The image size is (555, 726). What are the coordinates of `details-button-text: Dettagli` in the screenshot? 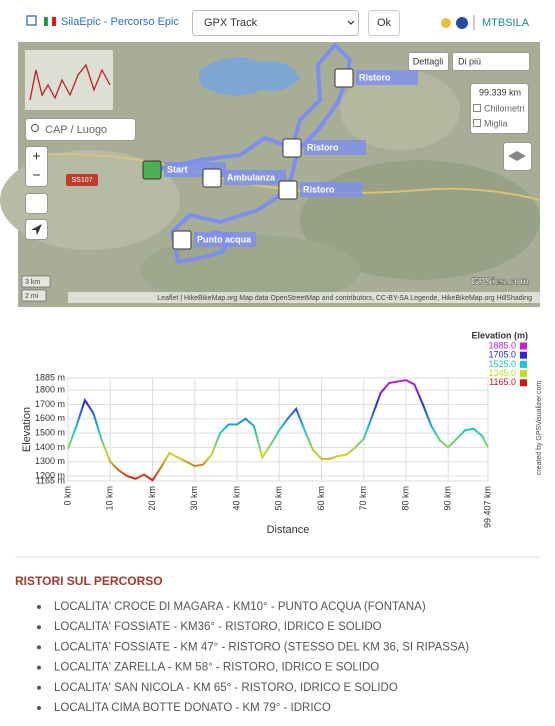 It's located at (428, 61).